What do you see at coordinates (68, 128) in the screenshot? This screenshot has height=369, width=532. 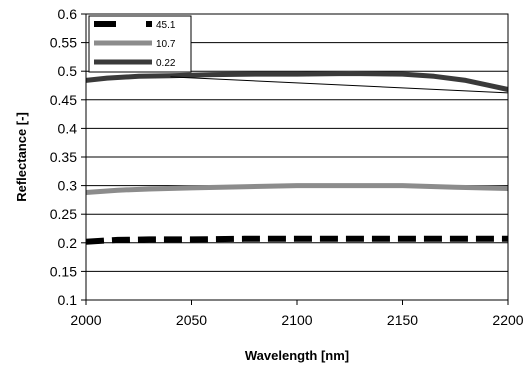 I see `y-tick-label: 0.4` at bounding box center [68, 128].